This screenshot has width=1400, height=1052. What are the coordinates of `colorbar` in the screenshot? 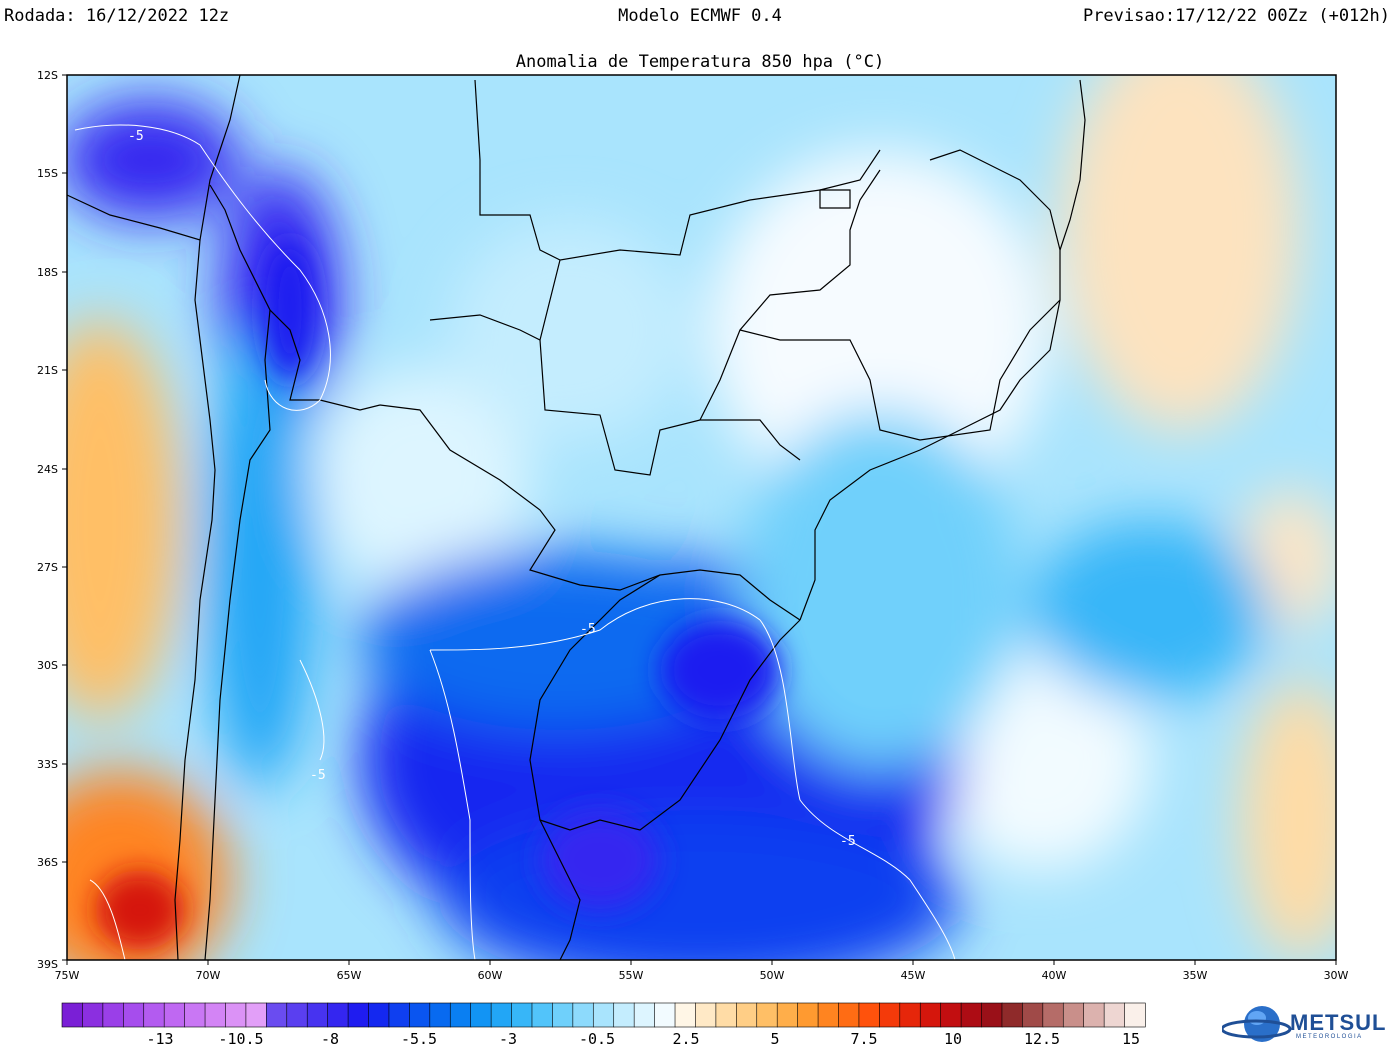 It's located at (603, 1015).